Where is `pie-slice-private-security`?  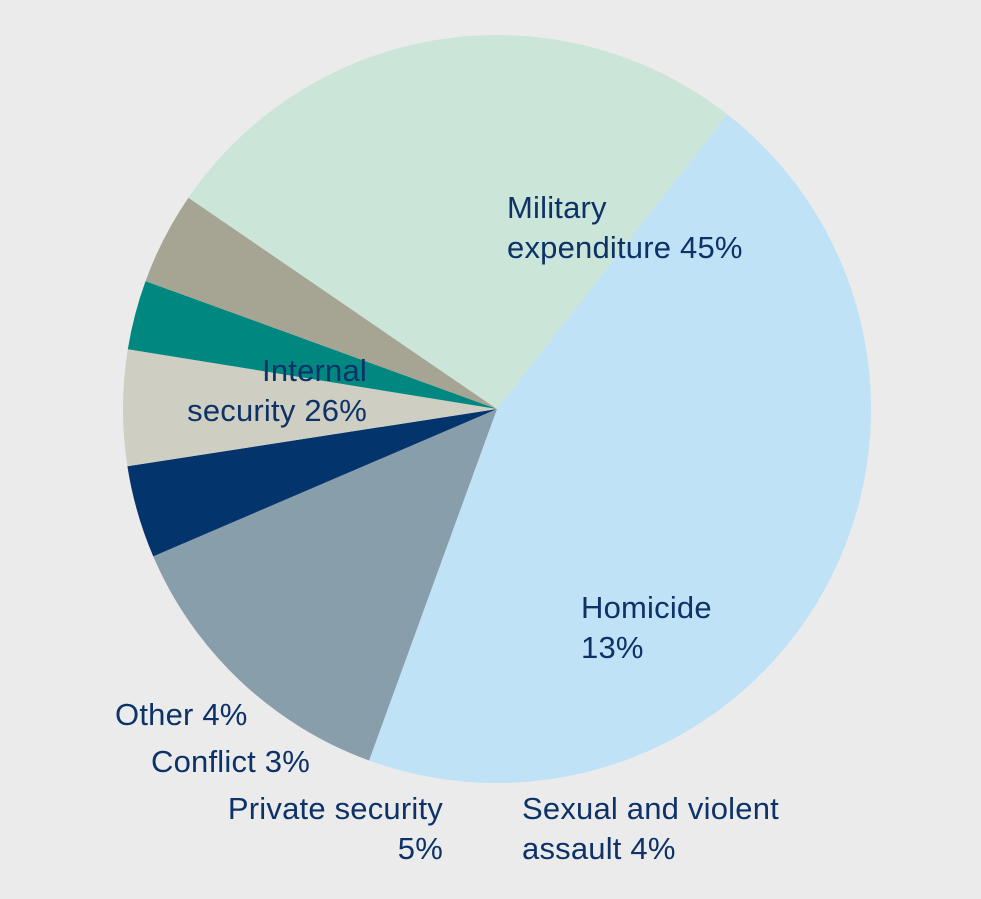
pie-slice-private-security is located at coordinates (309, 408).